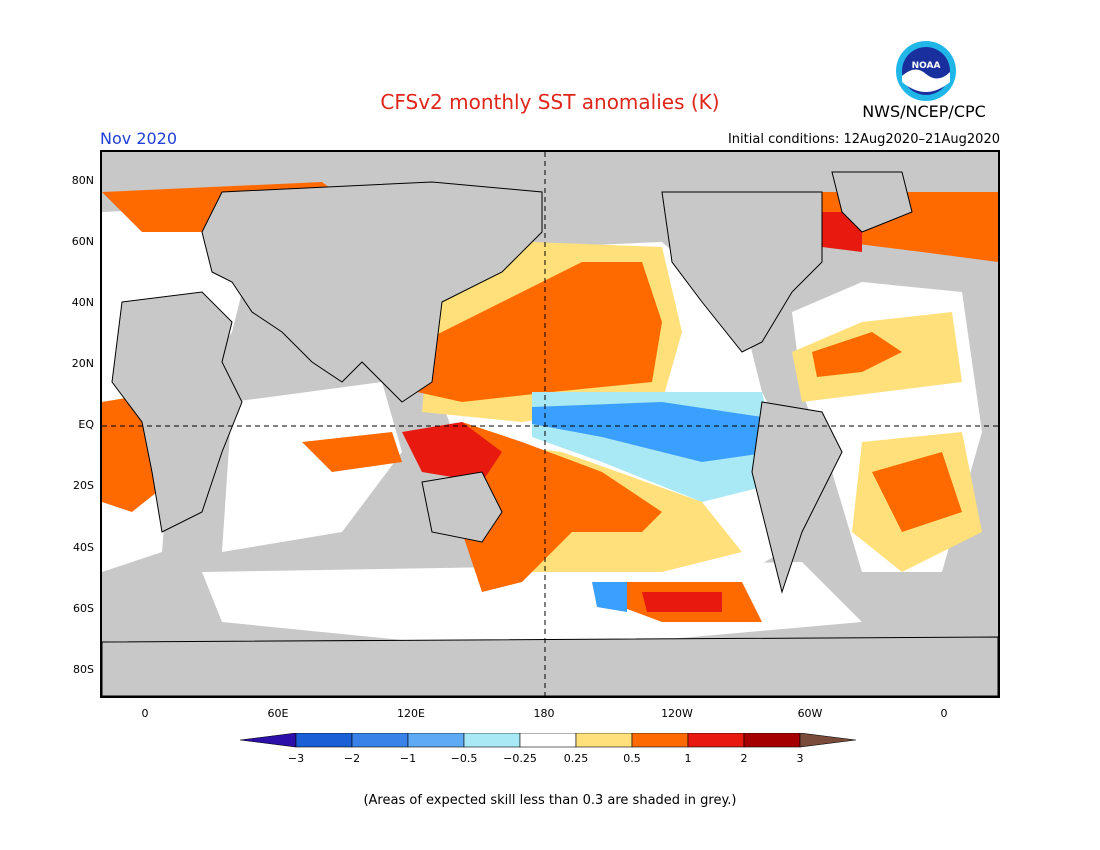  Describe the element at coordinates (452, 452) in the screenshot. I see `maritime-warm-anomaly` at that location.